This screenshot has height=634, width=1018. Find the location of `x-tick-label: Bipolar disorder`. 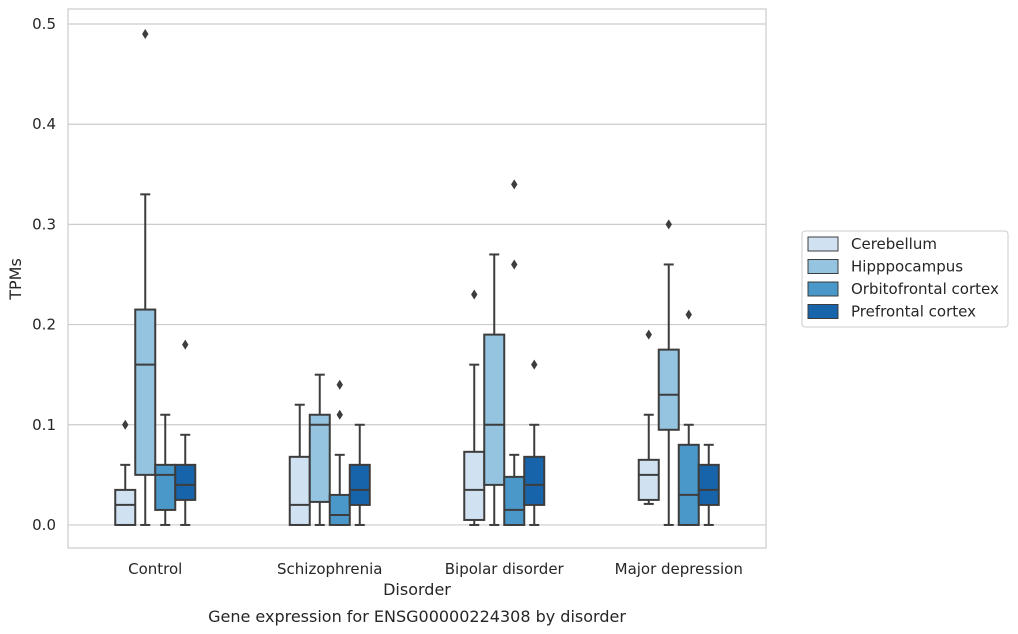

x-tick-label: Bipolar disorder is located at coordinates (505, 569).